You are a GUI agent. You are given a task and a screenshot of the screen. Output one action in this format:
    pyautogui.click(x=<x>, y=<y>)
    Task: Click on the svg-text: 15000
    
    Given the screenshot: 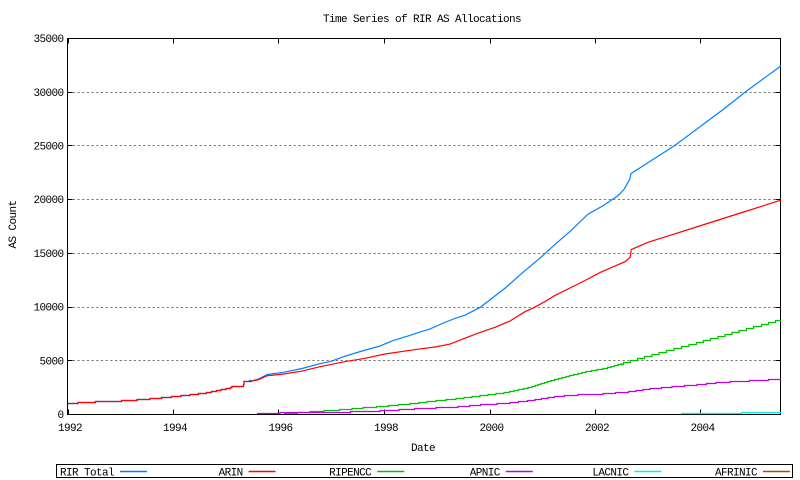 What is the action you would take?
    pyautogui.click(x=48, y=255)
    